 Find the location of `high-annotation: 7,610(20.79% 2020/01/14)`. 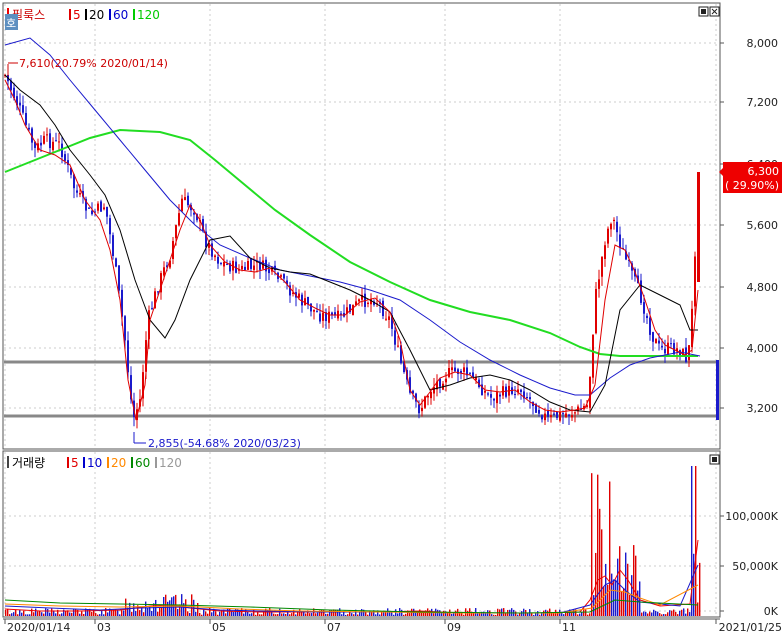

high-annotation: 7,610(20.79% 2020/01/14) is located at coordinates (87, 66).